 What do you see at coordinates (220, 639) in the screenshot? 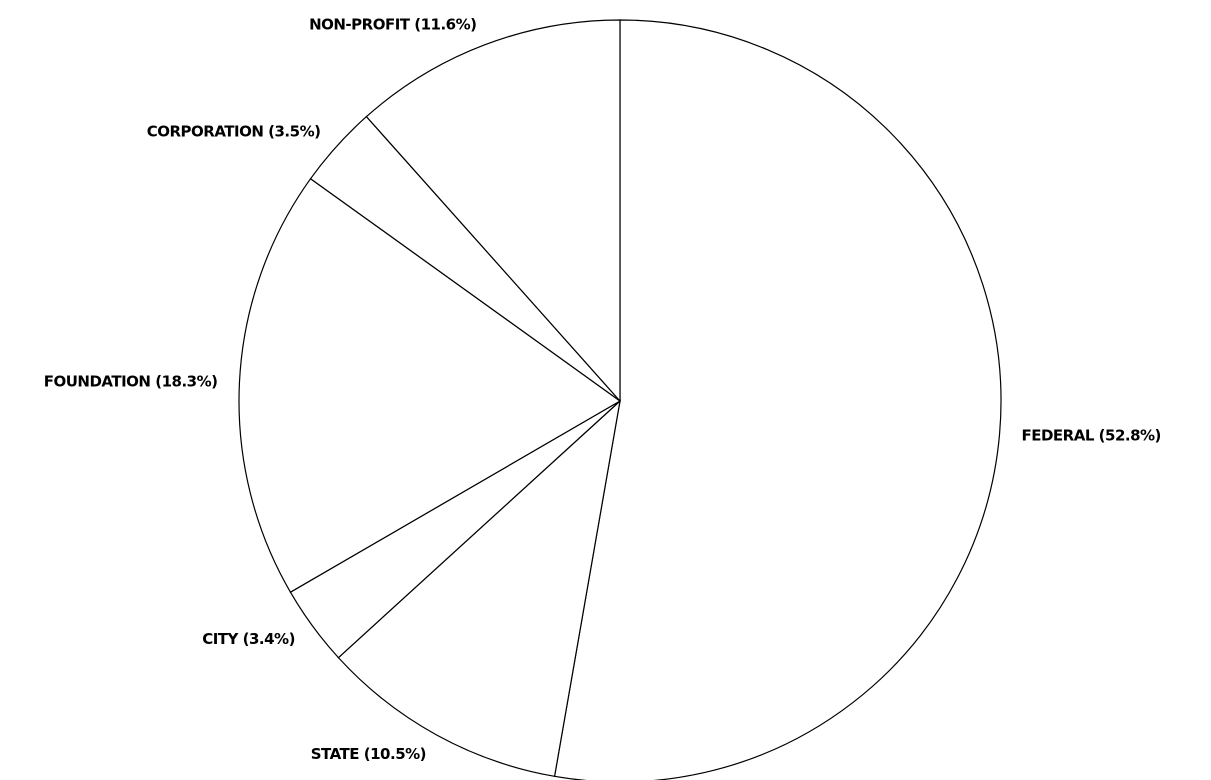
I see `slice-category: CITY` at bounding box center [220, 639].